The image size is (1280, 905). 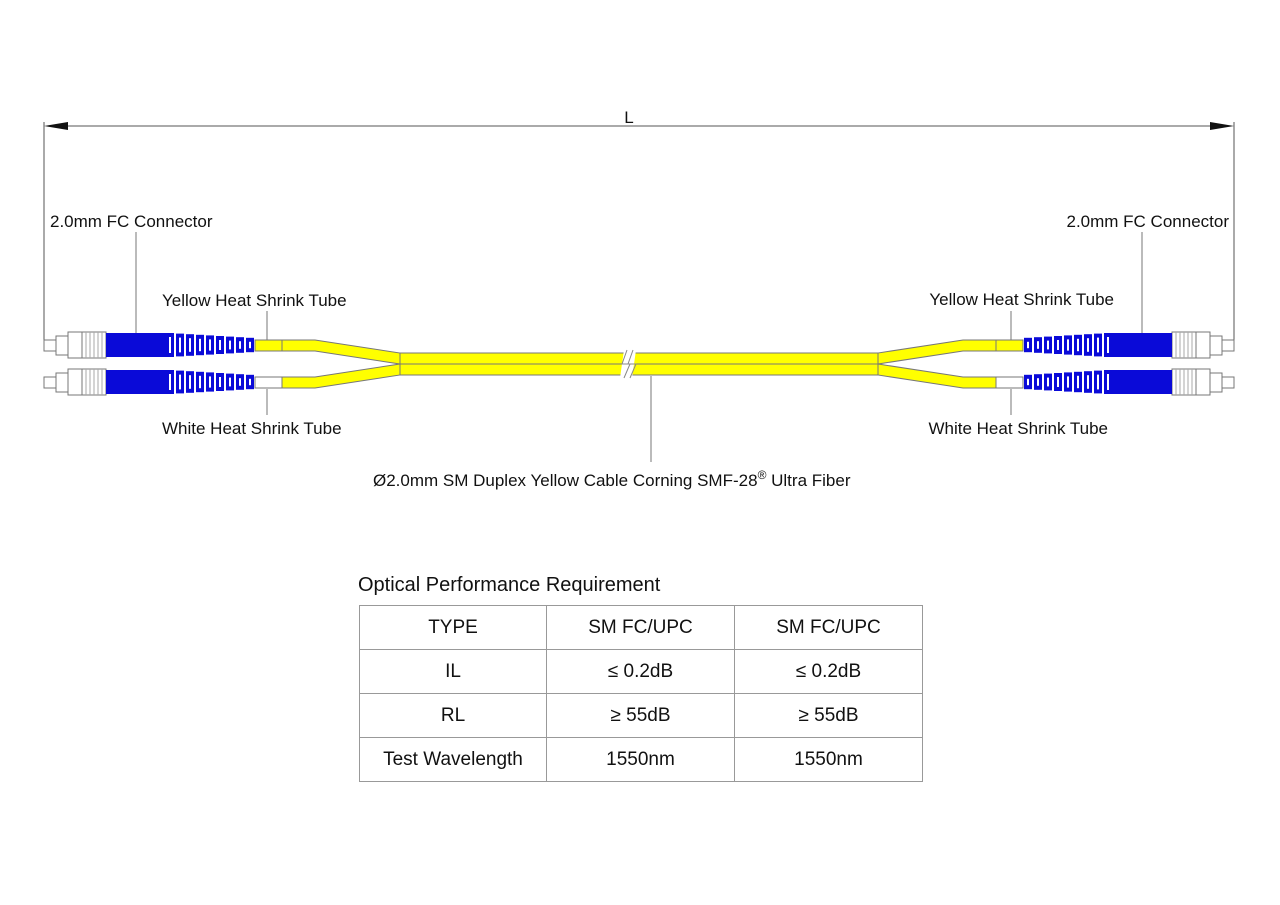 I want to click on left-yellow-tube-label: Yellow Heat Shrink Tube, so click(x=254, y=300).